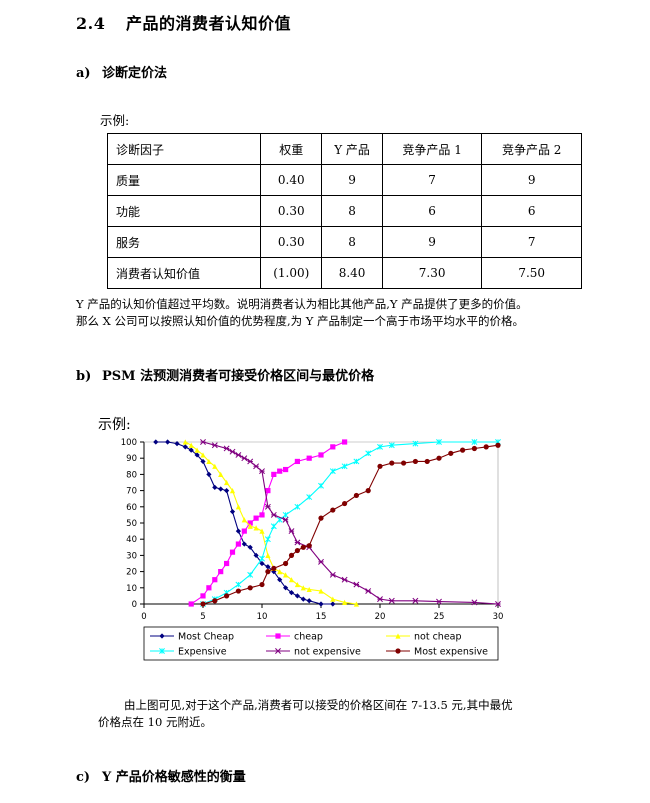 The image size is (650, 803). Describe the element at coordinates (291, 273) in the screenshot. I see `table-cell: (1.00)` at that location.